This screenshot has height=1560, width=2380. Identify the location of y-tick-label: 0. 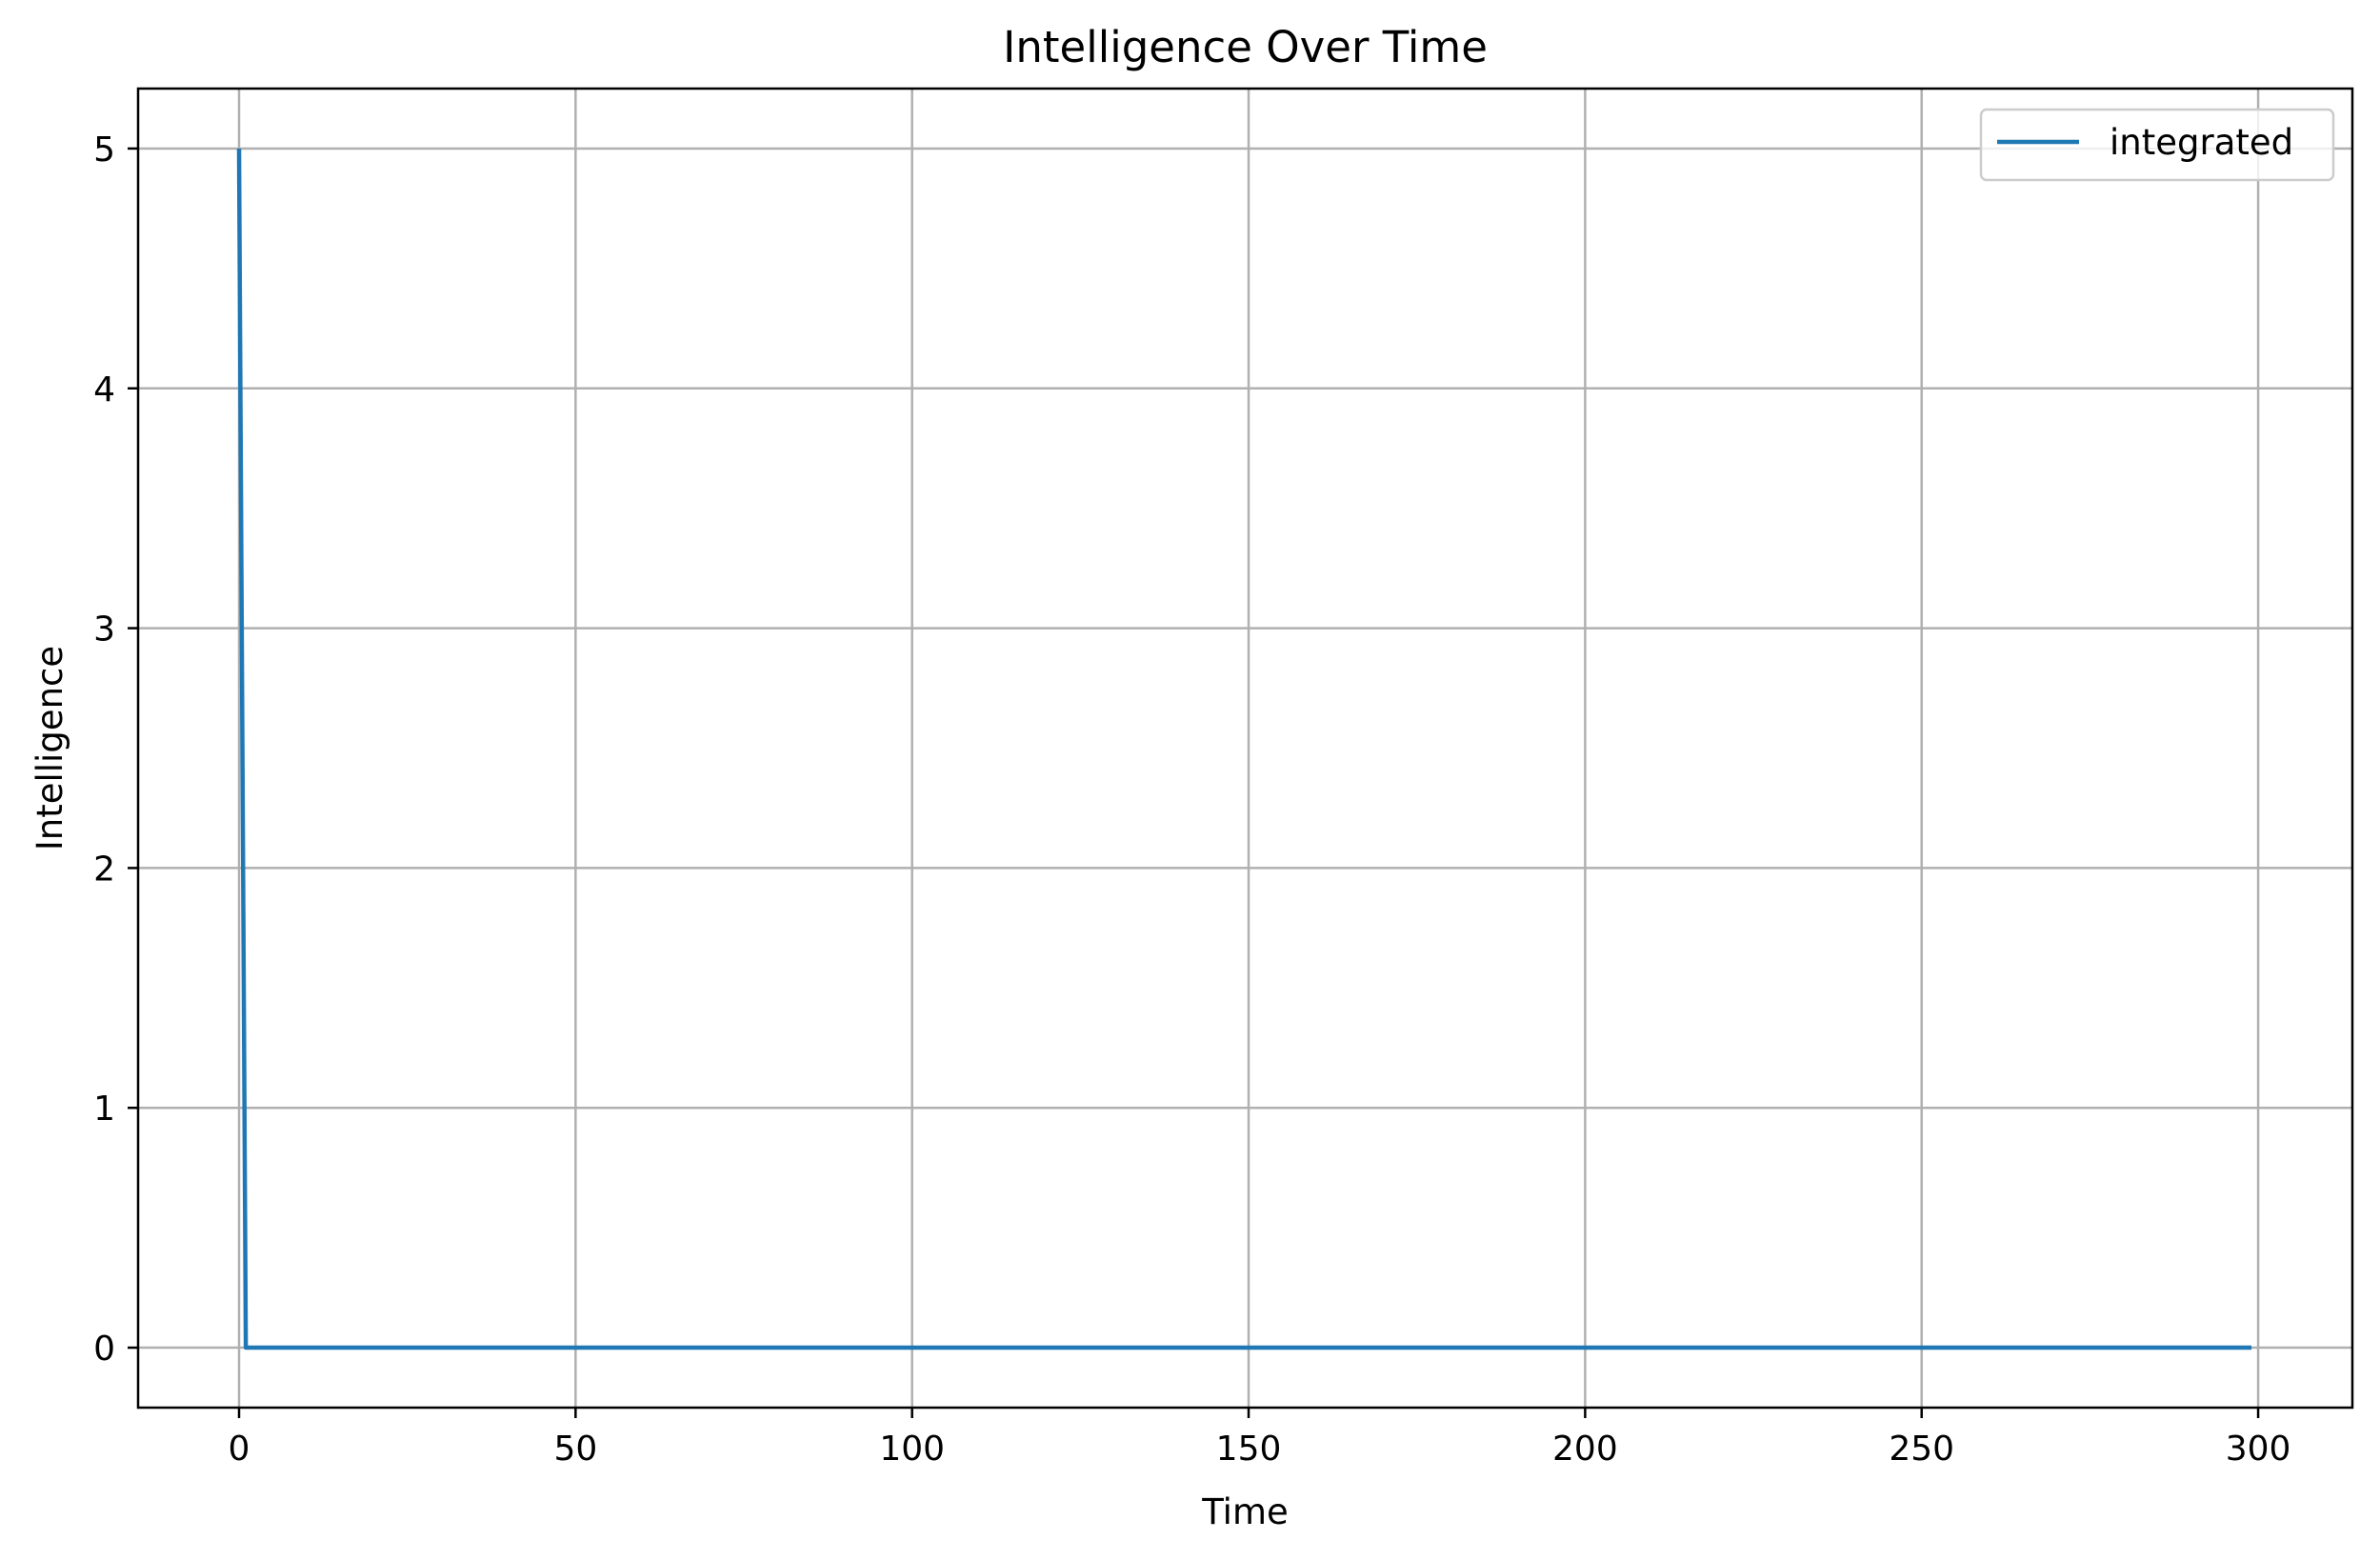
(104, 1349).